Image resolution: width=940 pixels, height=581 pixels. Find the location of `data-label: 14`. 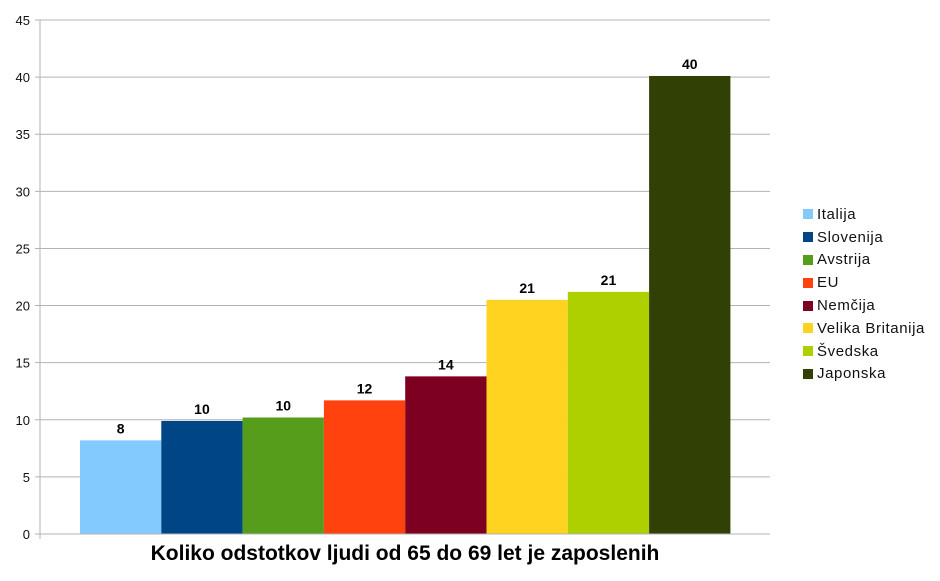

data-label: 14 is located at coordinates (446, 364).